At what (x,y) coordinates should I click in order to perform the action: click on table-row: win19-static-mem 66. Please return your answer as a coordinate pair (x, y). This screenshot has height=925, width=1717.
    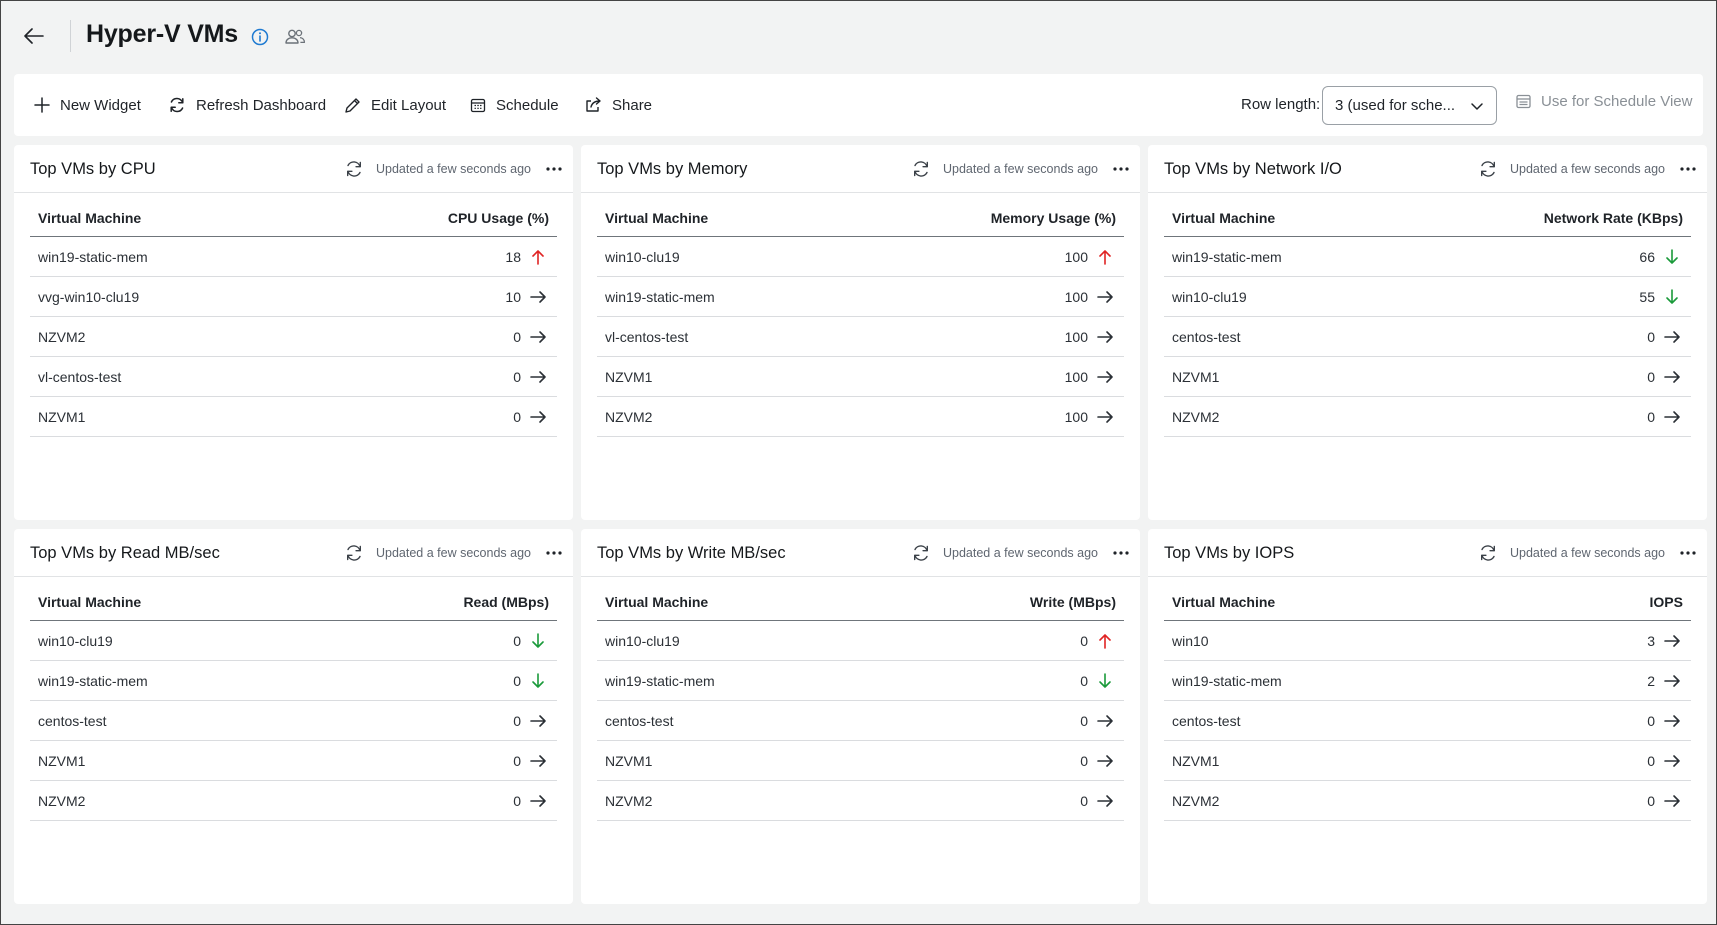
    Looking at the image, I should click on (1427, 257).